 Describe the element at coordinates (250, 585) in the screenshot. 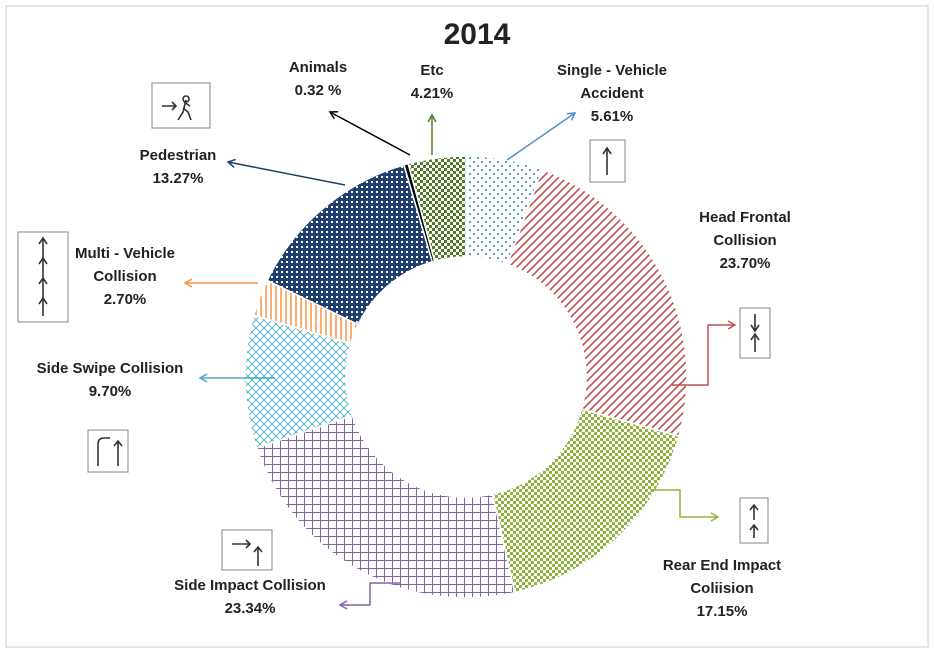

I see `category-label: Side Impact Collision` at that location.